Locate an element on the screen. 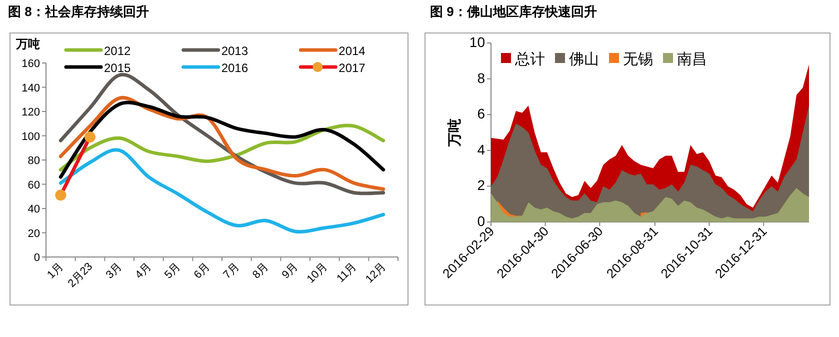  legend-label: 无锡 is located at coordinates (638, 59).